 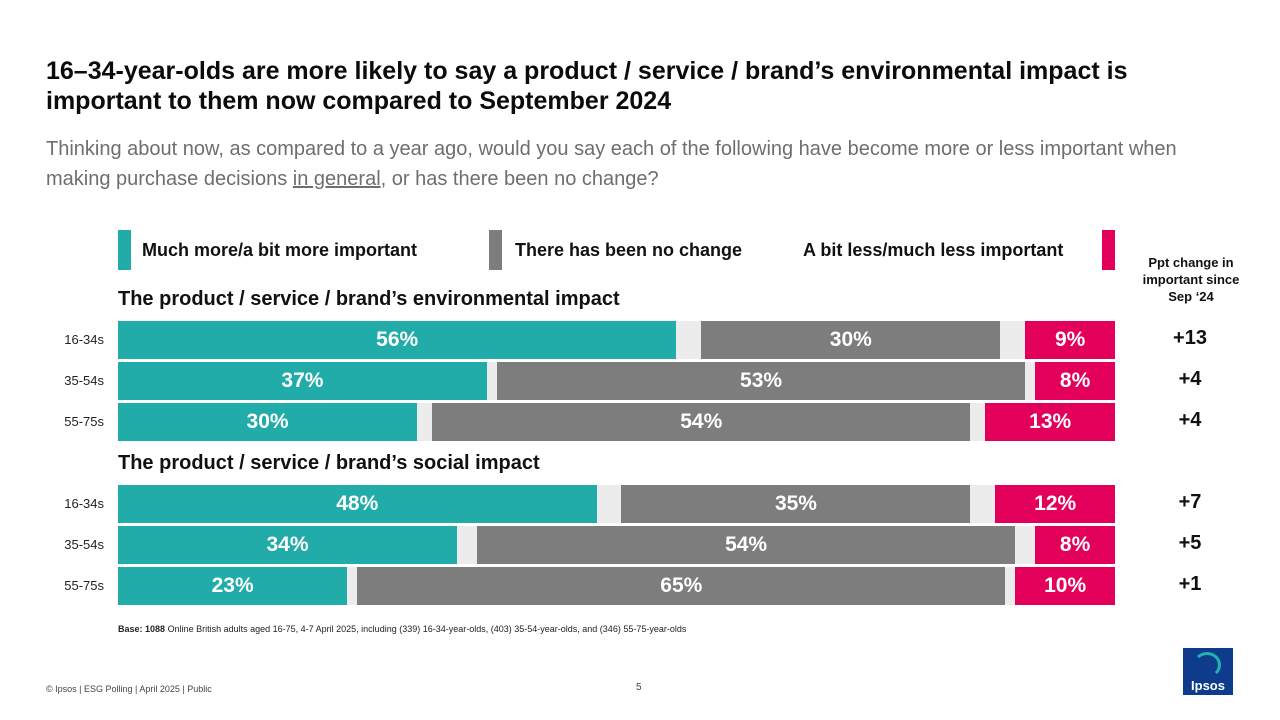 I want to click on bar-track: 56% 30% 9%, so click(x=616, y=340).